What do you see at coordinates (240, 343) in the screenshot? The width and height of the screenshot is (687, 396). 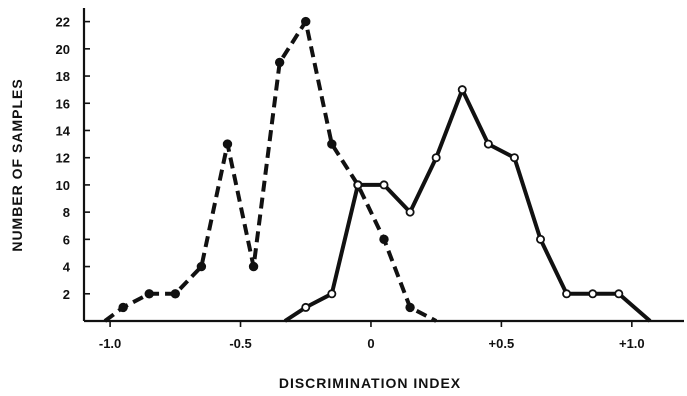 I see `x-tick-label: -0.5` at bounding box center [240, 343].